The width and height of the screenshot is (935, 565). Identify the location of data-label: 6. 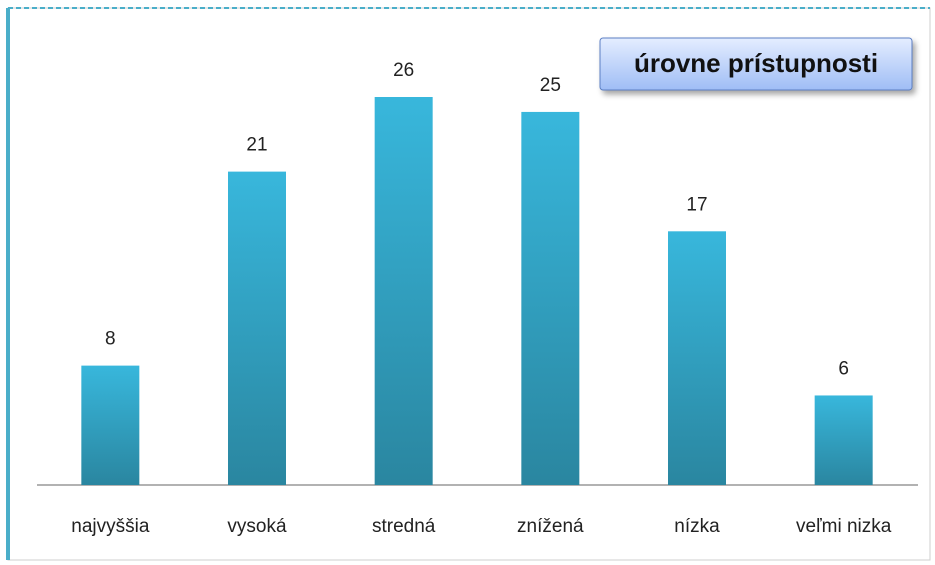
(843, 368).